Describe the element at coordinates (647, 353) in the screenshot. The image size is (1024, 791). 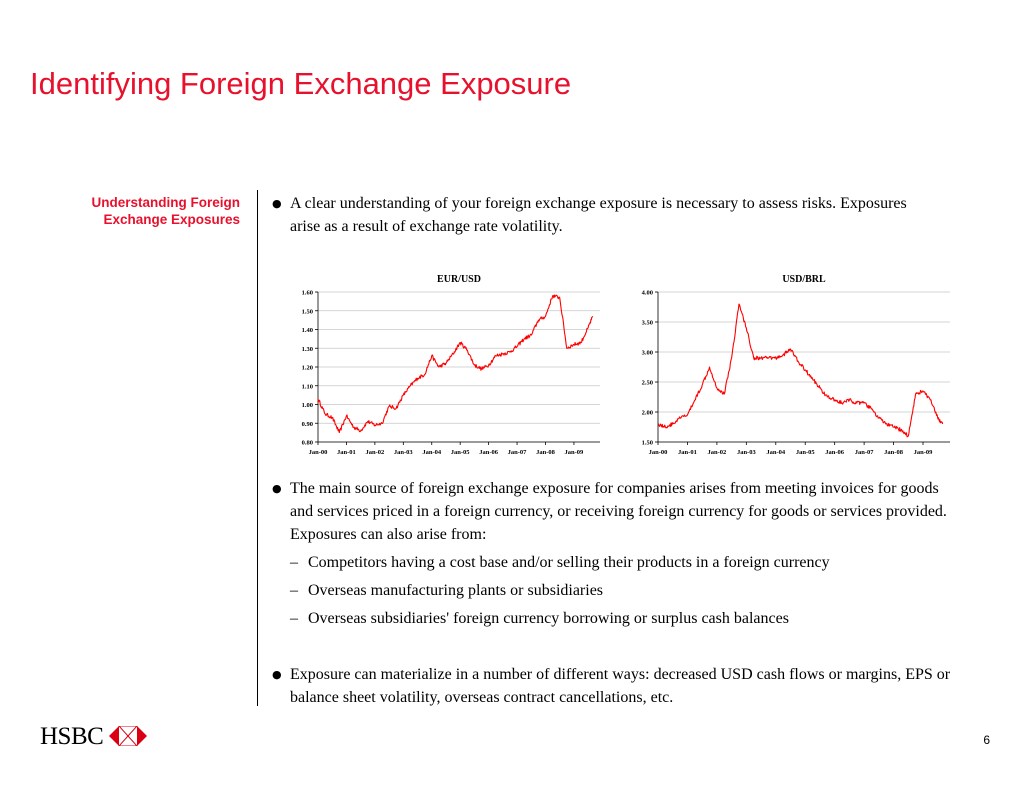
I see `y-tick-label: 3.00` at that location.